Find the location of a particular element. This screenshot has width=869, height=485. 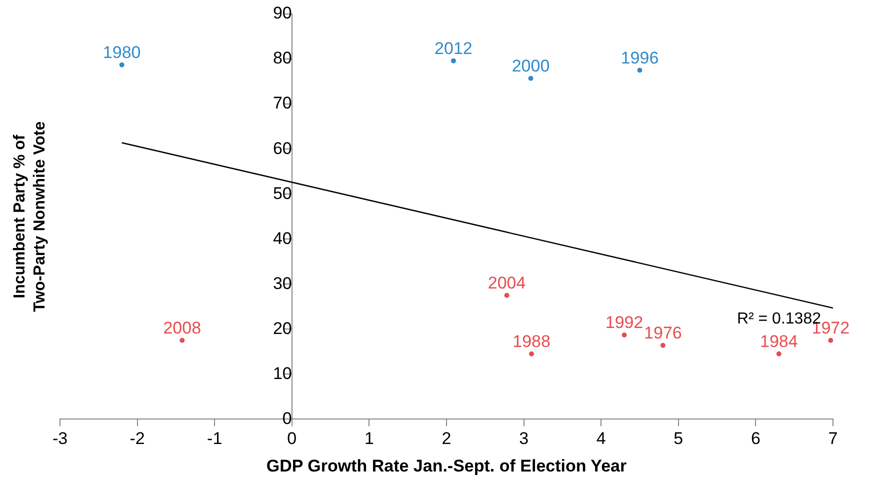

series-label: 1988 is located at coordinates (531, 342).